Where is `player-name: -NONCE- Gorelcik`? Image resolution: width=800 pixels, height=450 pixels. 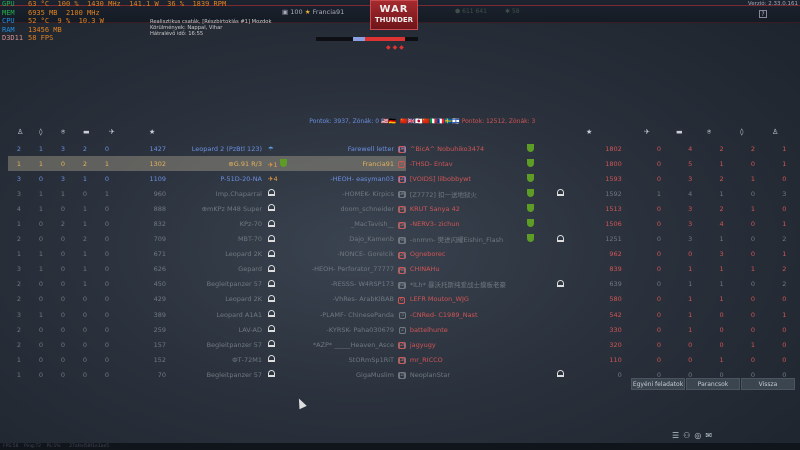
player-name: -NONCE- Gorelcik is located at coordinates (365, 254).